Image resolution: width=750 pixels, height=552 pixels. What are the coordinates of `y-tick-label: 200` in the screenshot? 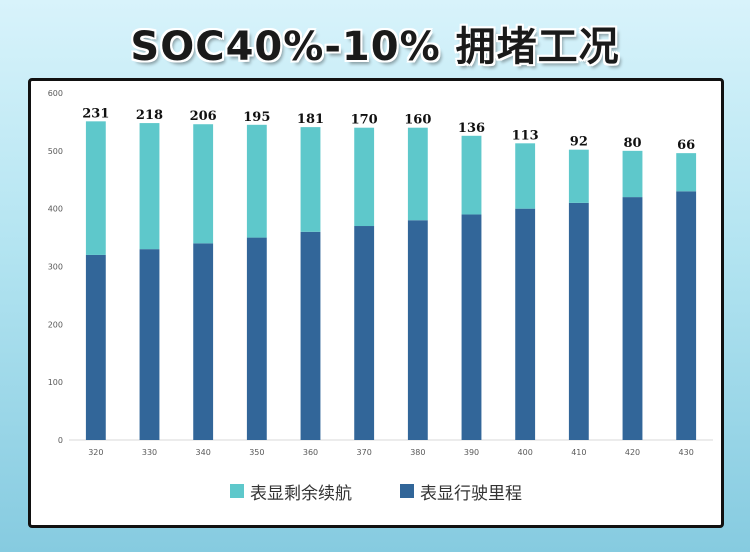 It's located at (55, 324).